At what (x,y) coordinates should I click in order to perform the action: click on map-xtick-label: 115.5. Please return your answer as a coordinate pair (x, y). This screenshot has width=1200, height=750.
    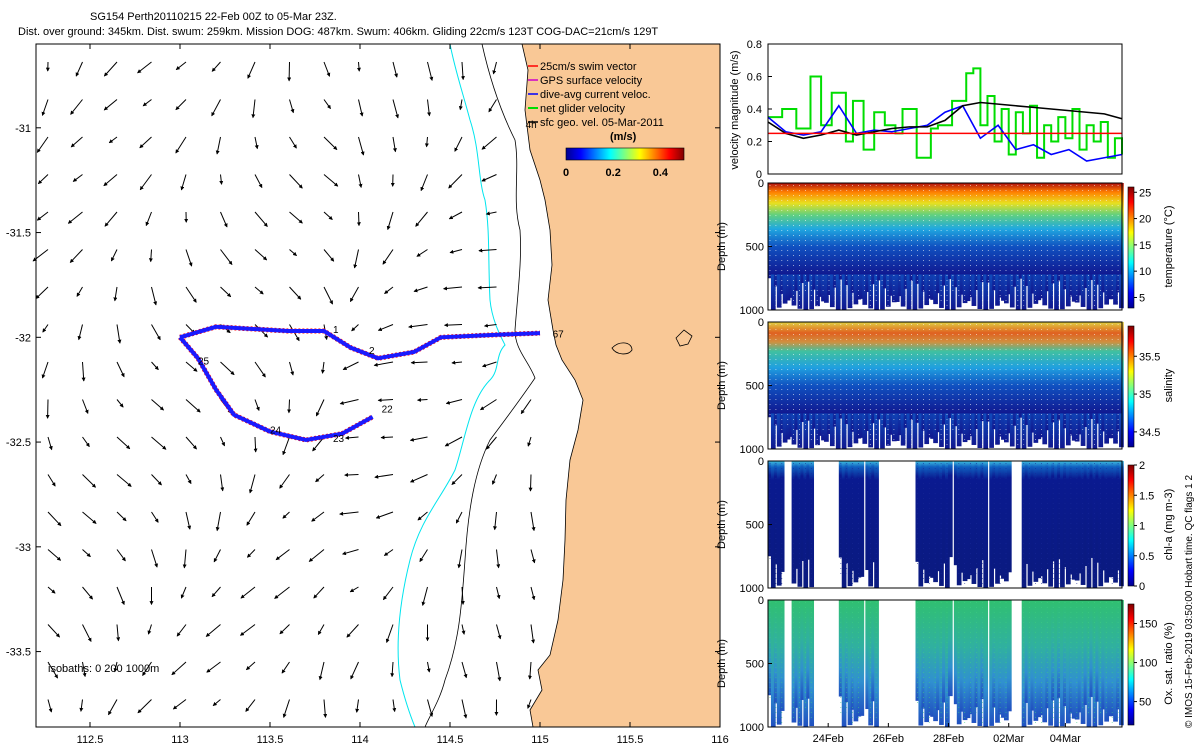
    Looking at the image, I should click on (630, 740).